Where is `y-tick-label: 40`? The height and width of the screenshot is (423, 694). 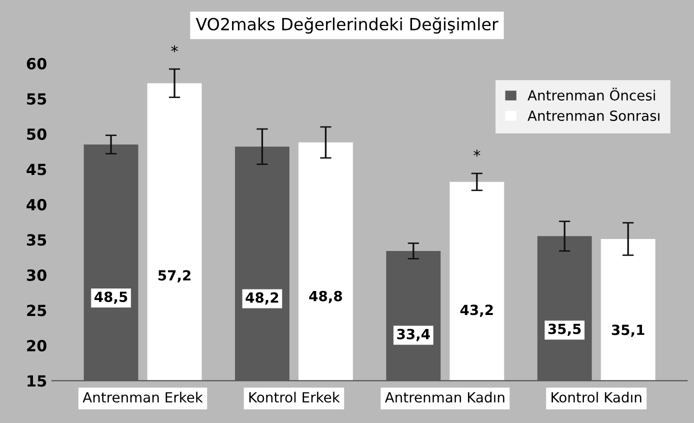 y-tick-label: 40 is located at coordinates (36, 204).